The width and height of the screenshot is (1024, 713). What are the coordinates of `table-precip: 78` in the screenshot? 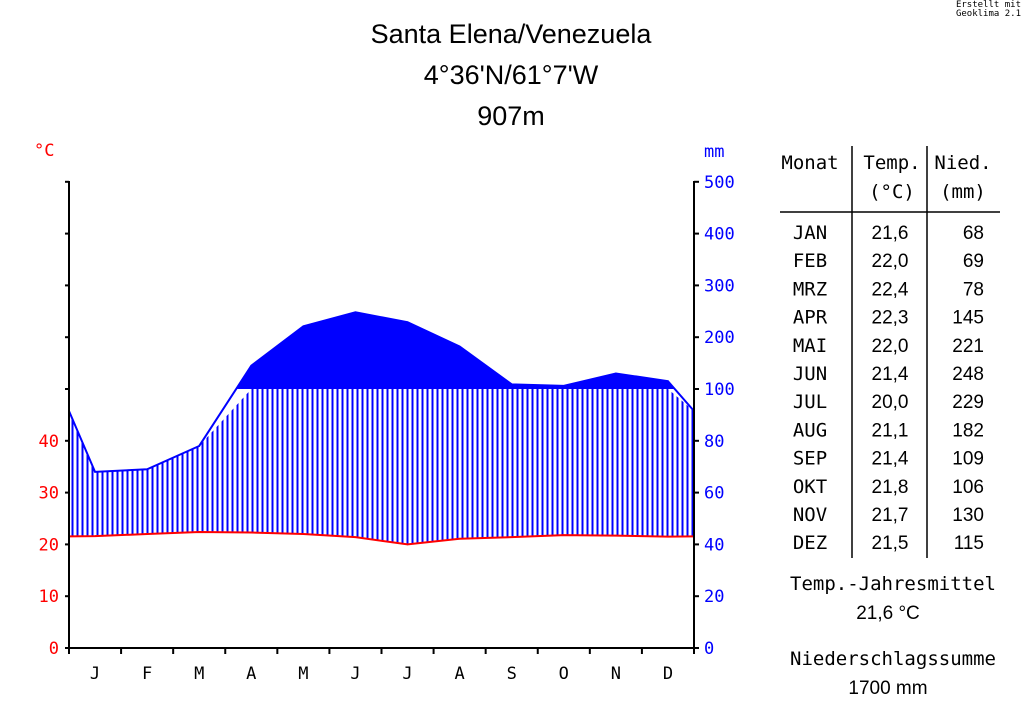 It's located at (973, 289).